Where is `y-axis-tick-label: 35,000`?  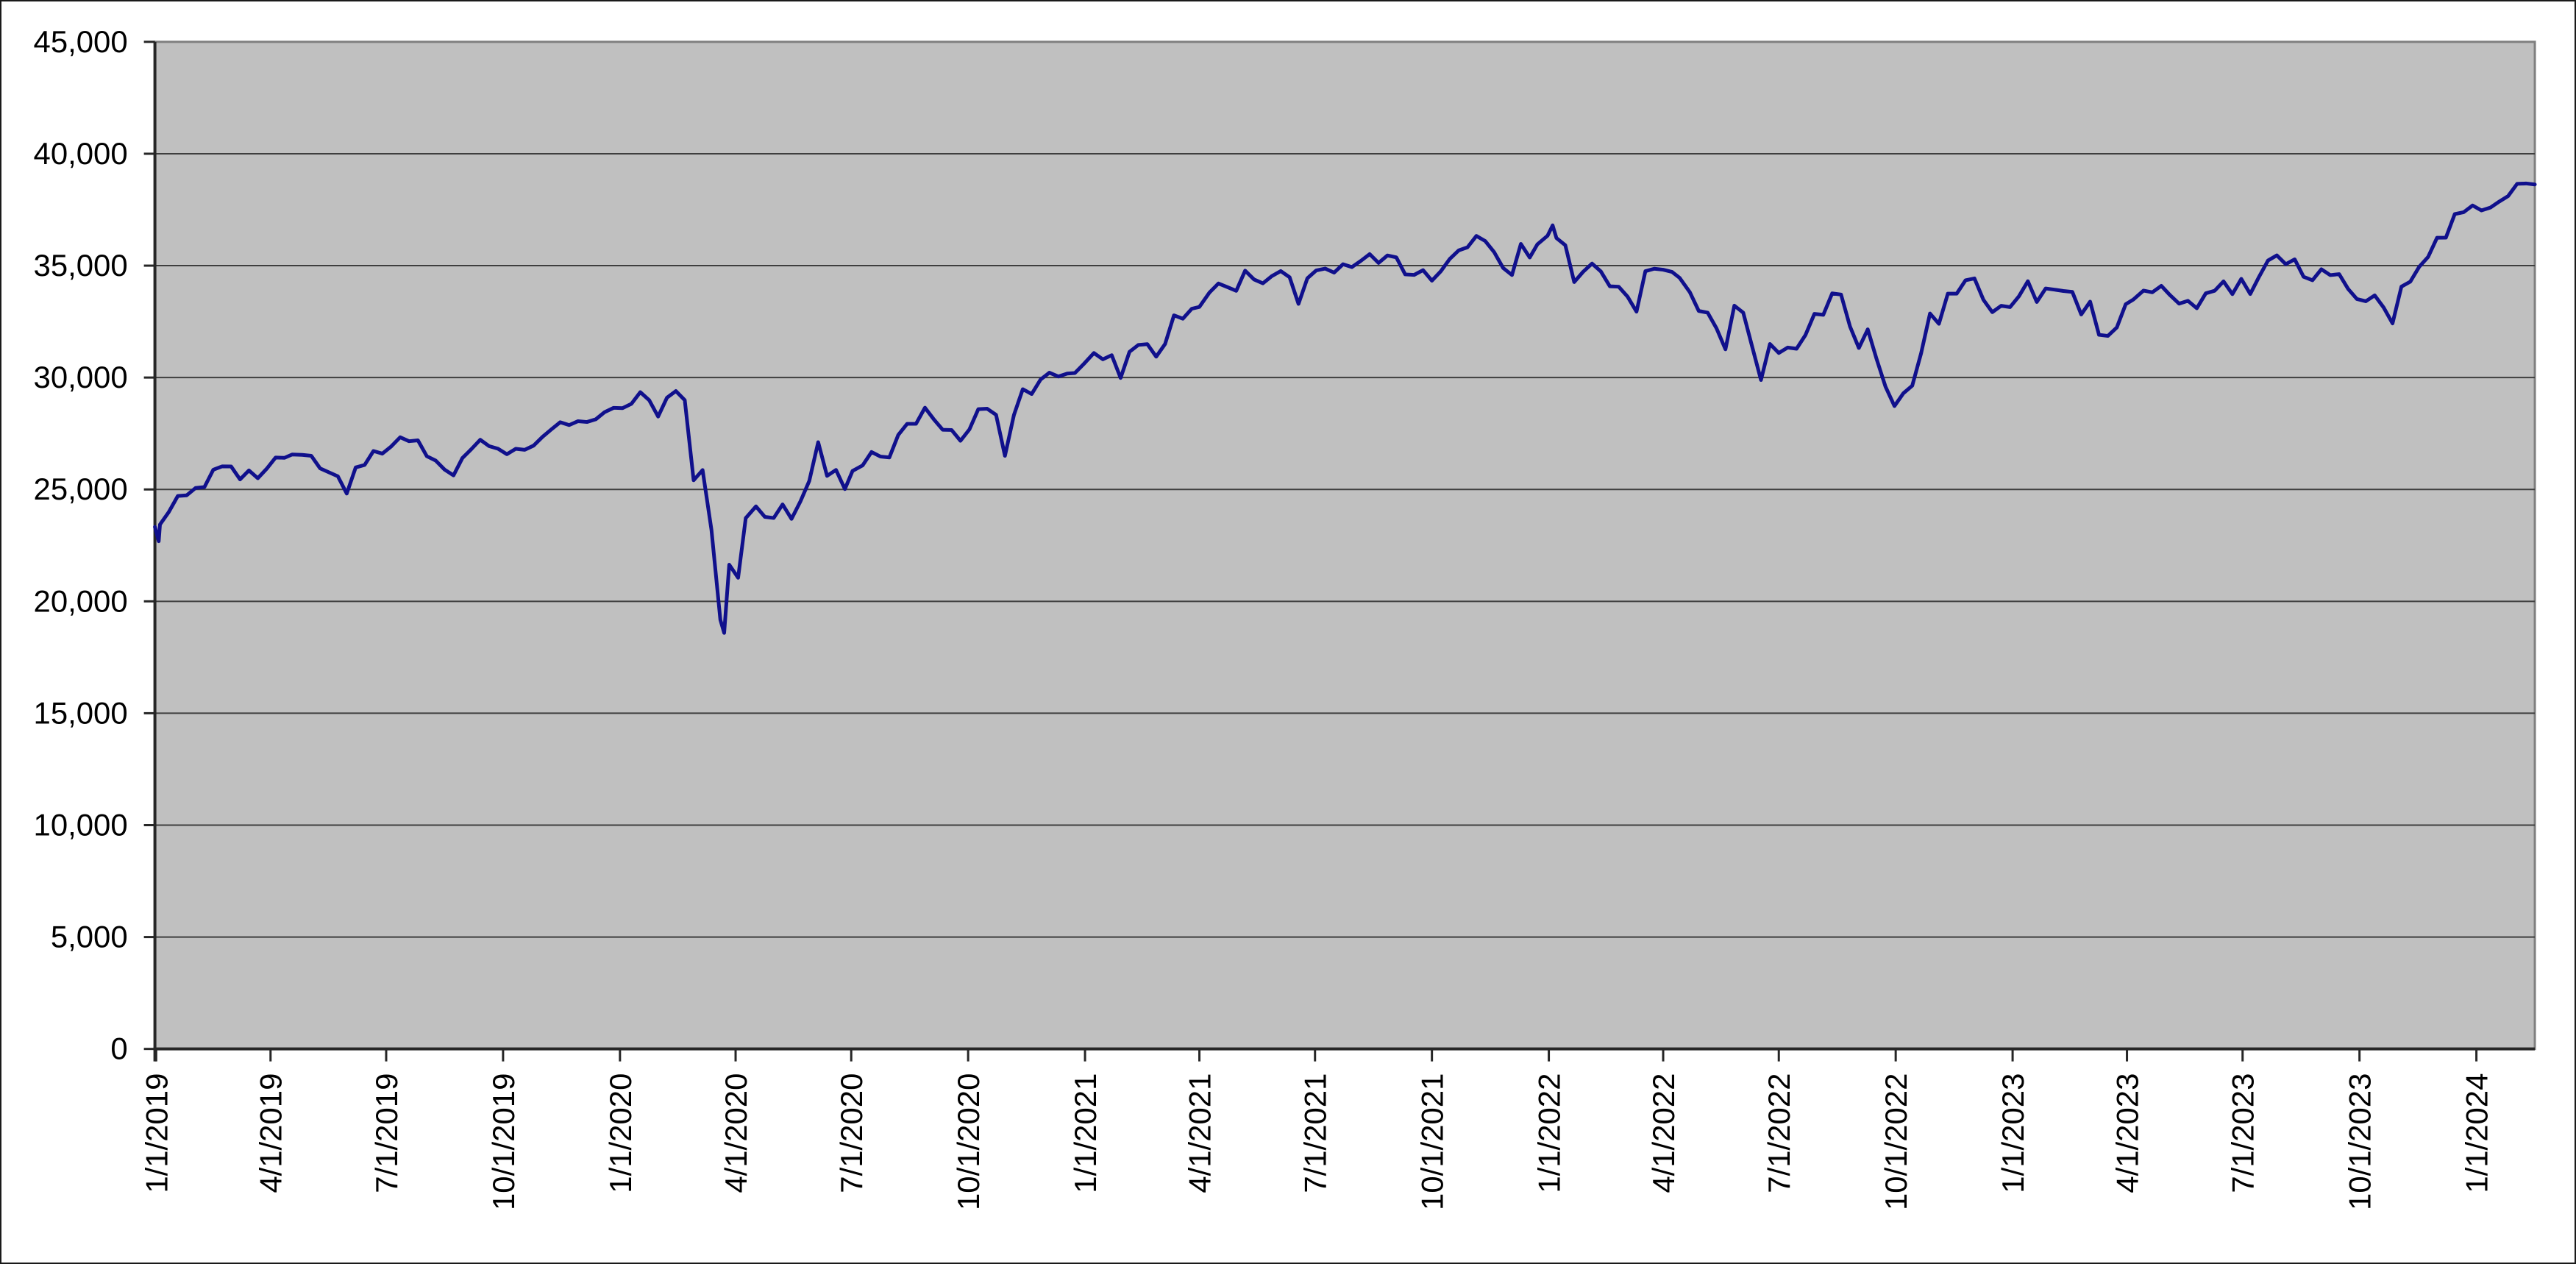 y-axis-tick-label: 35,000 is located at coordinates (81, 265).